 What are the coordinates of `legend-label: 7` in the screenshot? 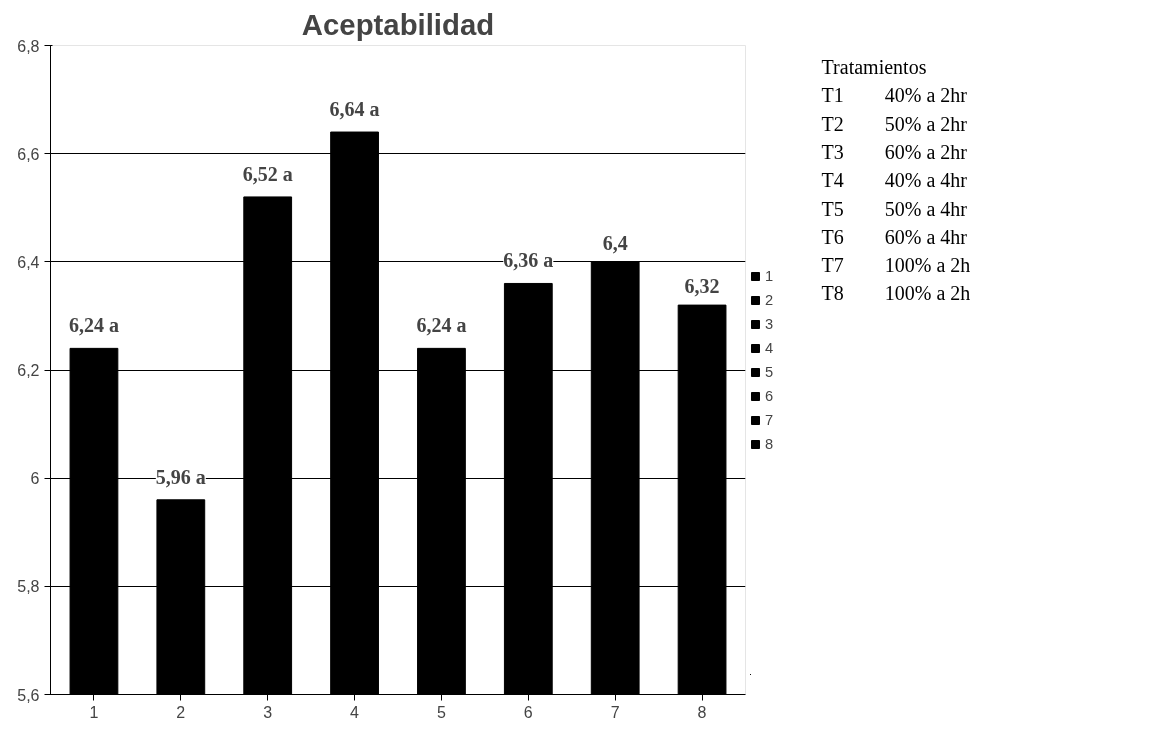 It's located at (770, 419).